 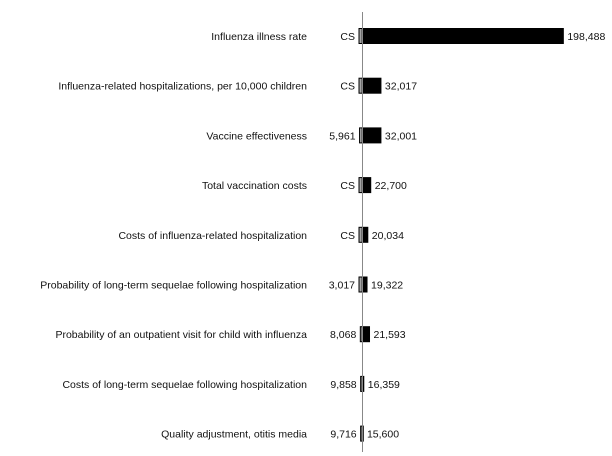 What do you see at coordinates (343, 385) in the screenshot?
I see `low-value-label: 9,858` at bounding box center [343, 385].